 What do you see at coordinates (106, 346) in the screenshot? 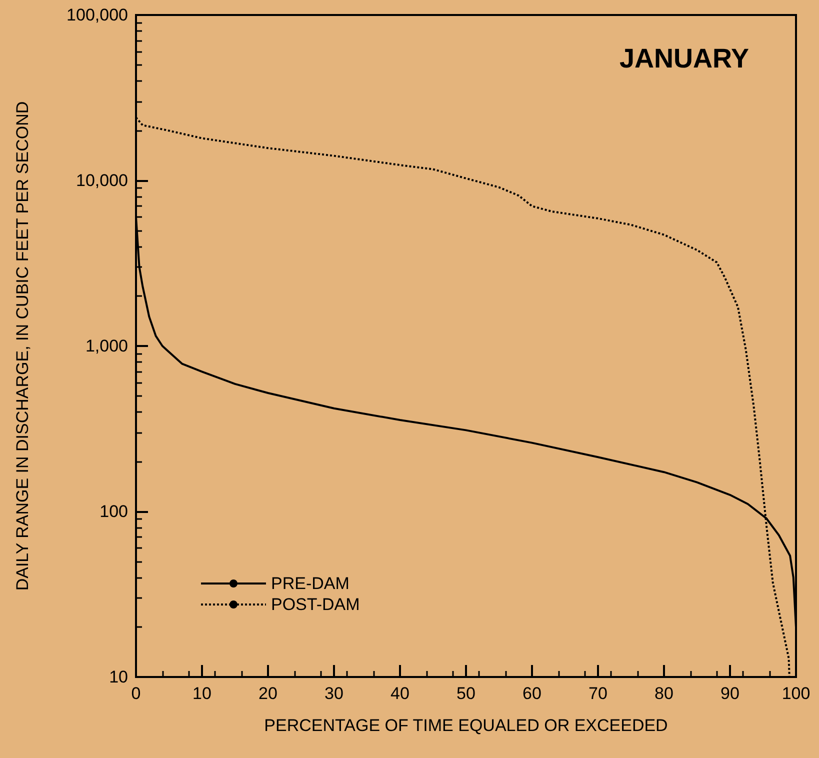
I see `y-tick-label: 1,000` at bounding box center [106, 346].